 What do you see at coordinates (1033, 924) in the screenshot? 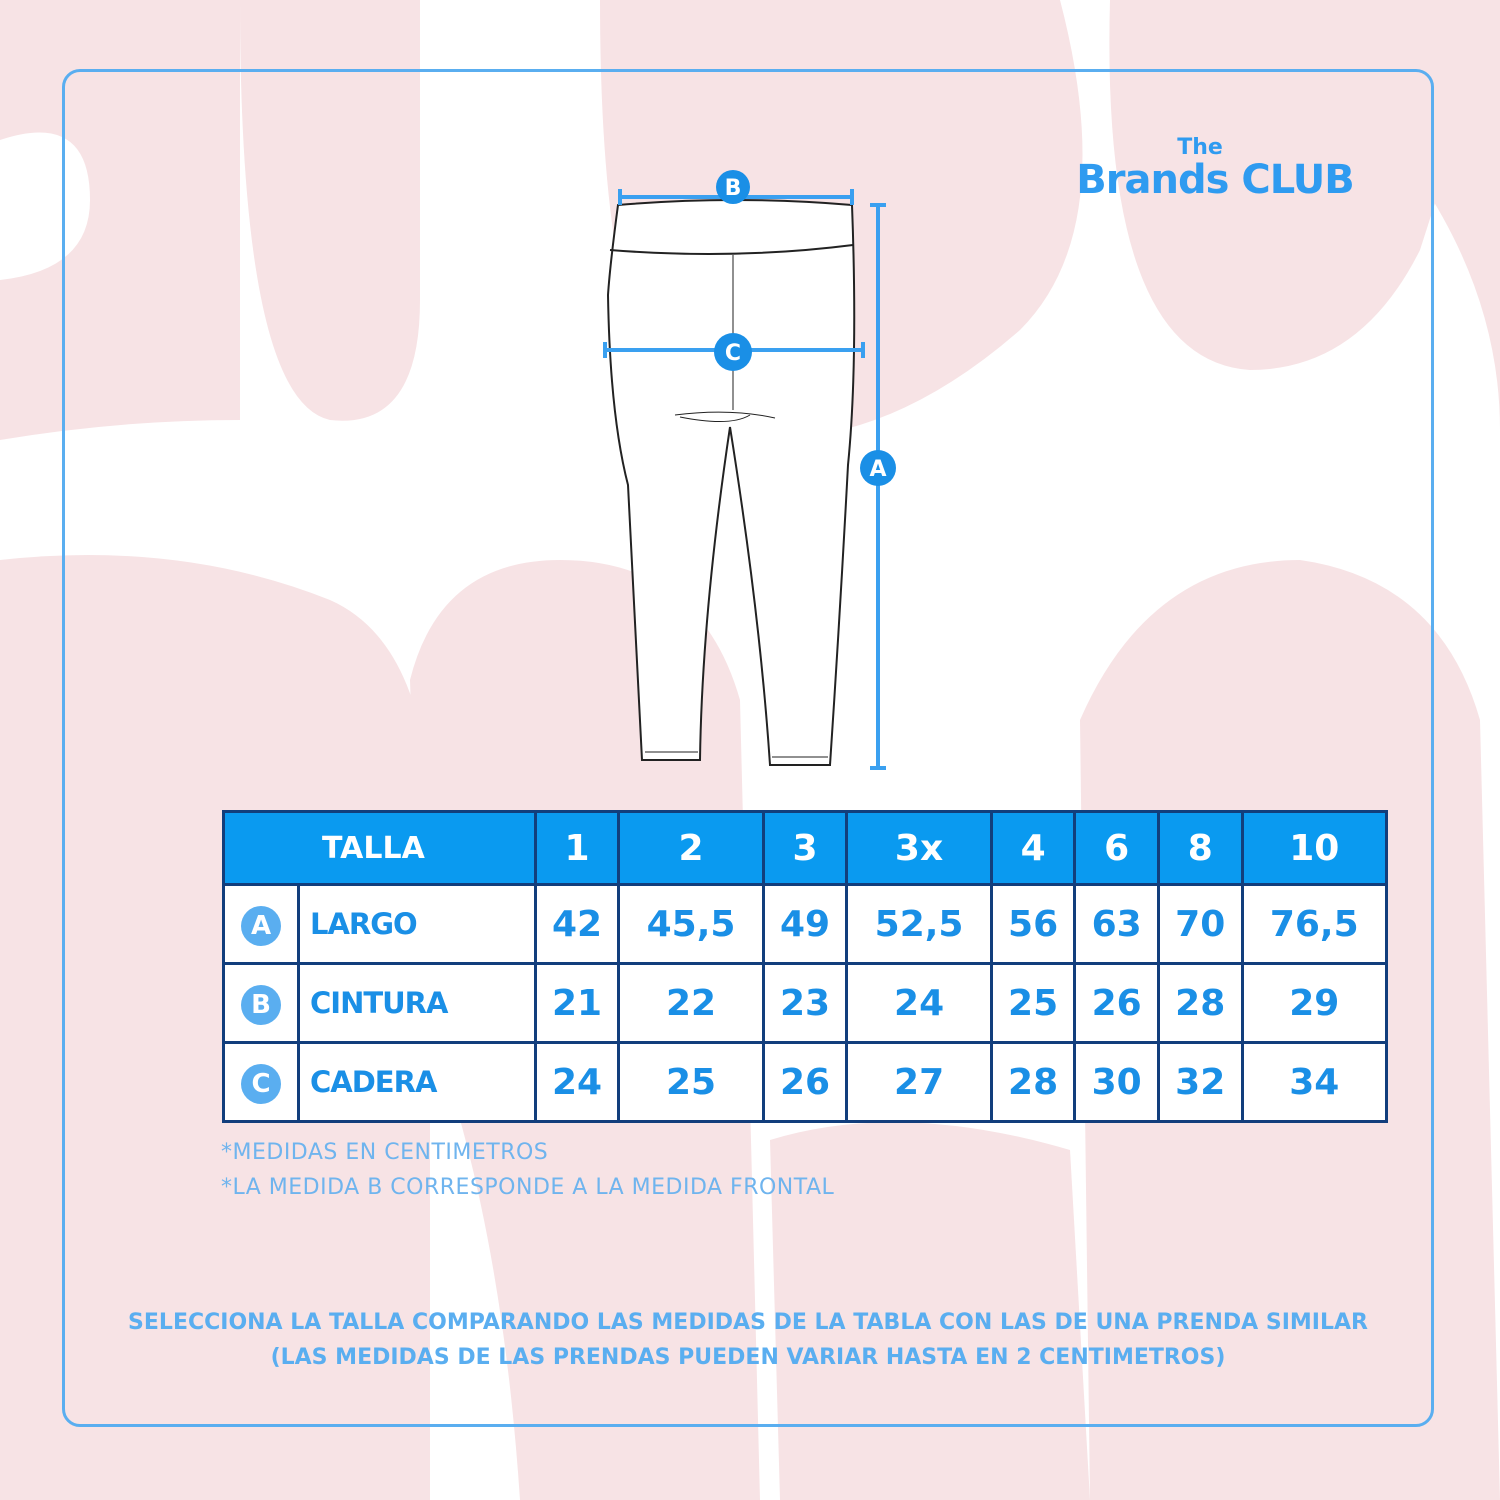
I see `table-cell: 56` at bounding box center [1033, 924].